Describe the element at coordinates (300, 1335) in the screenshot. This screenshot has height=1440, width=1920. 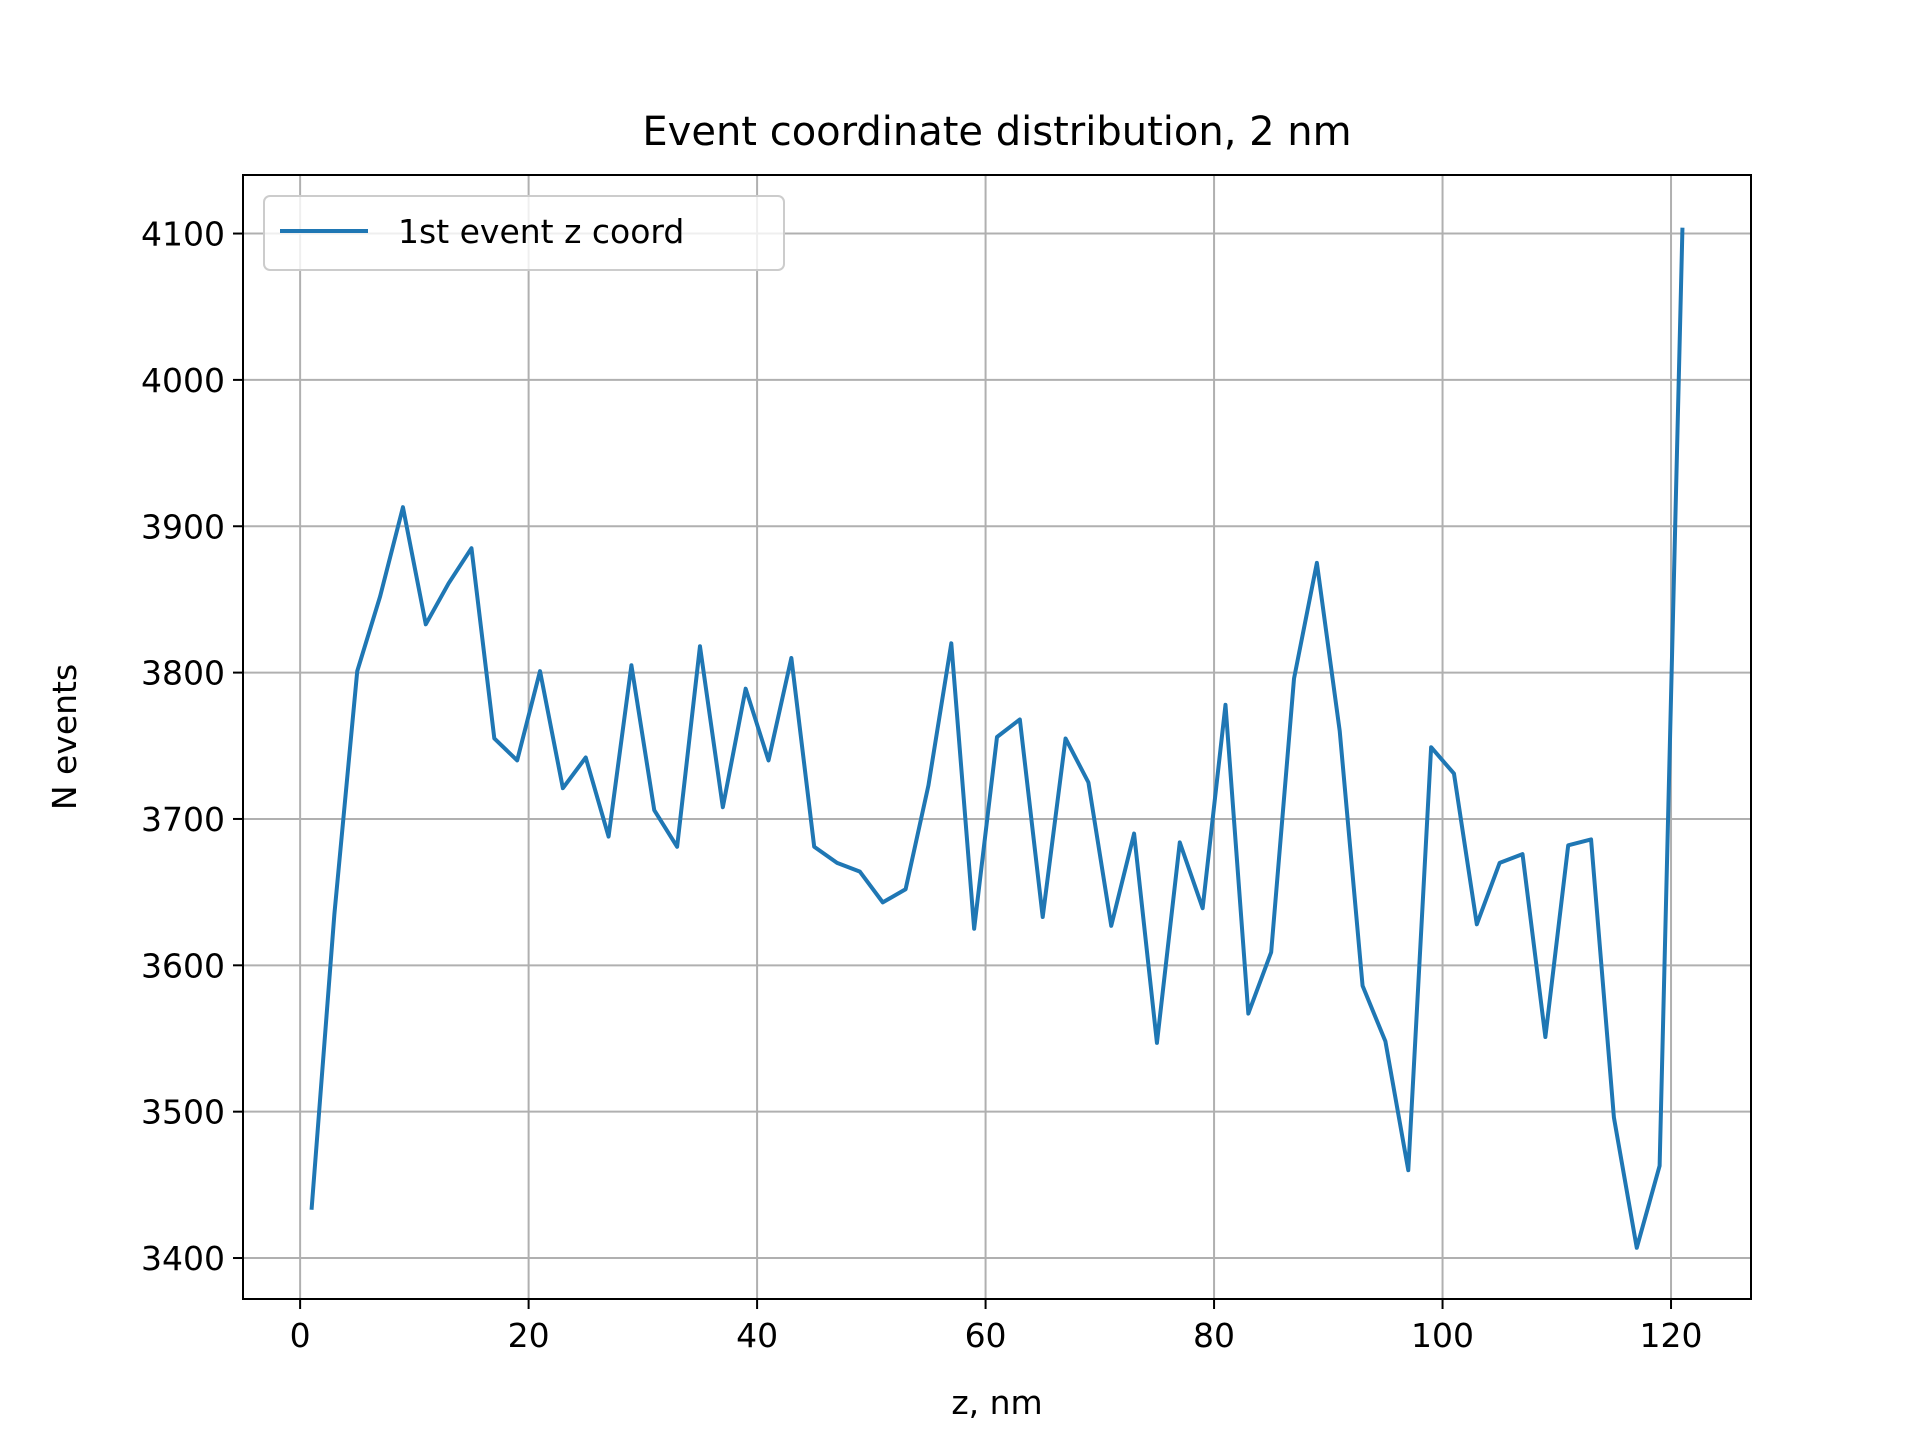
I see `x-tick-label: 0` at that location.